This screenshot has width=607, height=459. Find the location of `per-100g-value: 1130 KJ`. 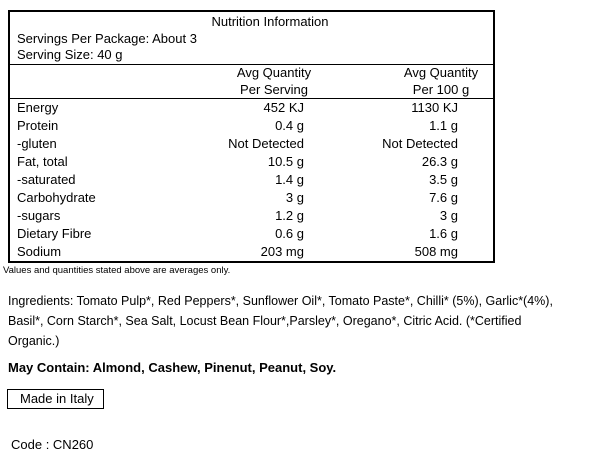

per-100g-value: 1130 KJ is located at coordinates (434, 107).